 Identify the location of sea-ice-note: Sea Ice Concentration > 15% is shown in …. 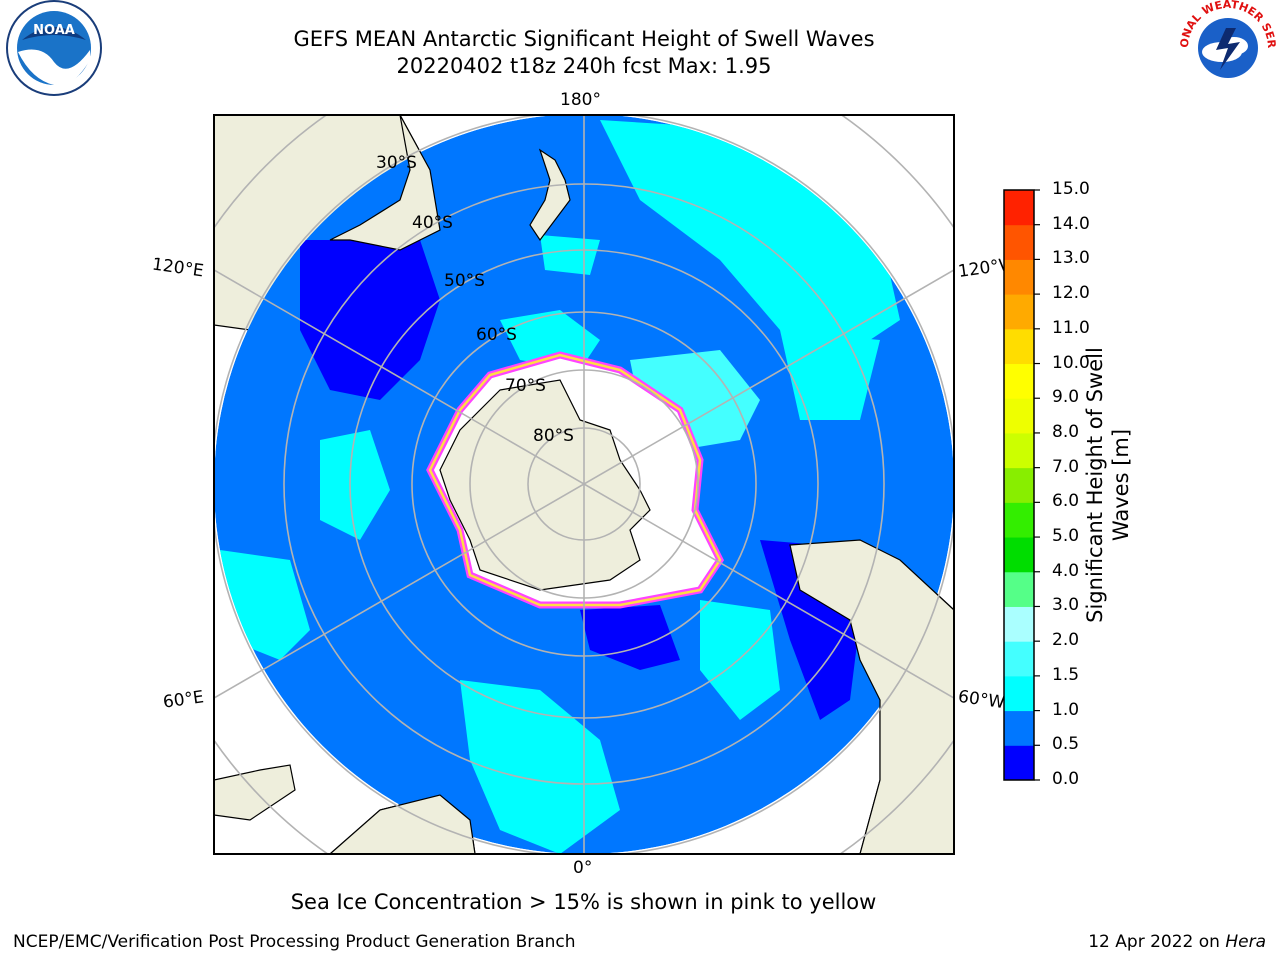
(583, 902).